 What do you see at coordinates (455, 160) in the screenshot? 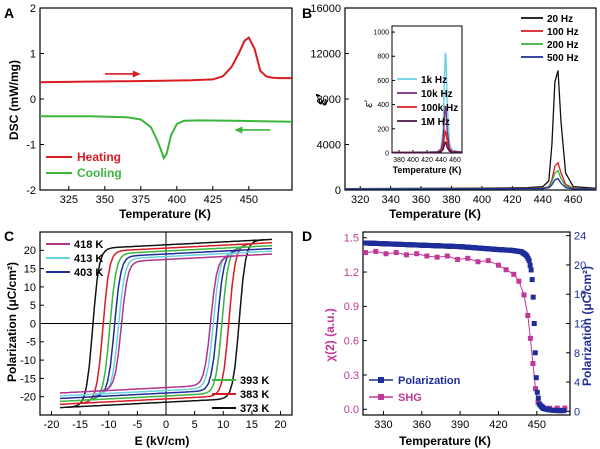
I see `panel-b-inset-xtick-label: 460` at bounding box center [455, 160].